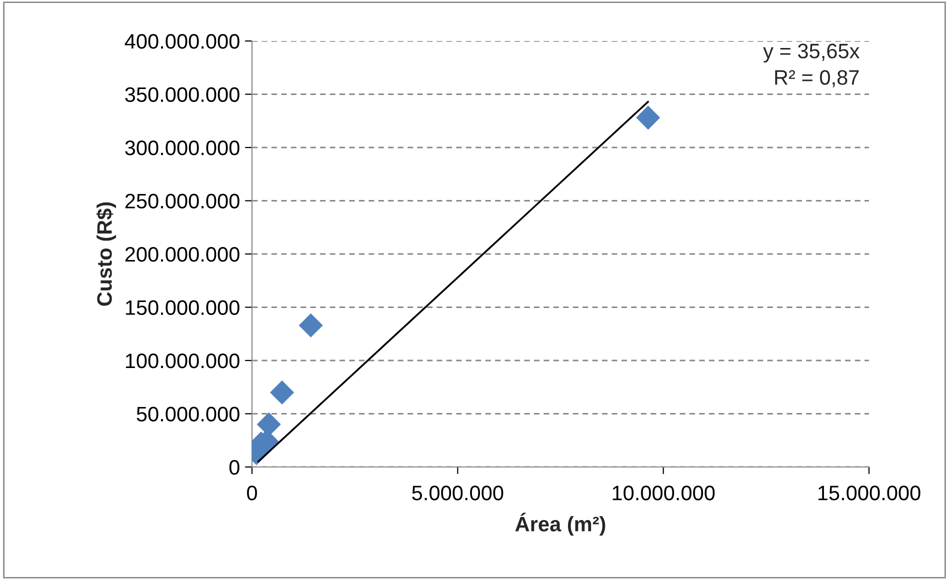  Describe the element at coordinates (182, 201) in the screenshot. I see `y-tick-label: 250.000.000` at that location.